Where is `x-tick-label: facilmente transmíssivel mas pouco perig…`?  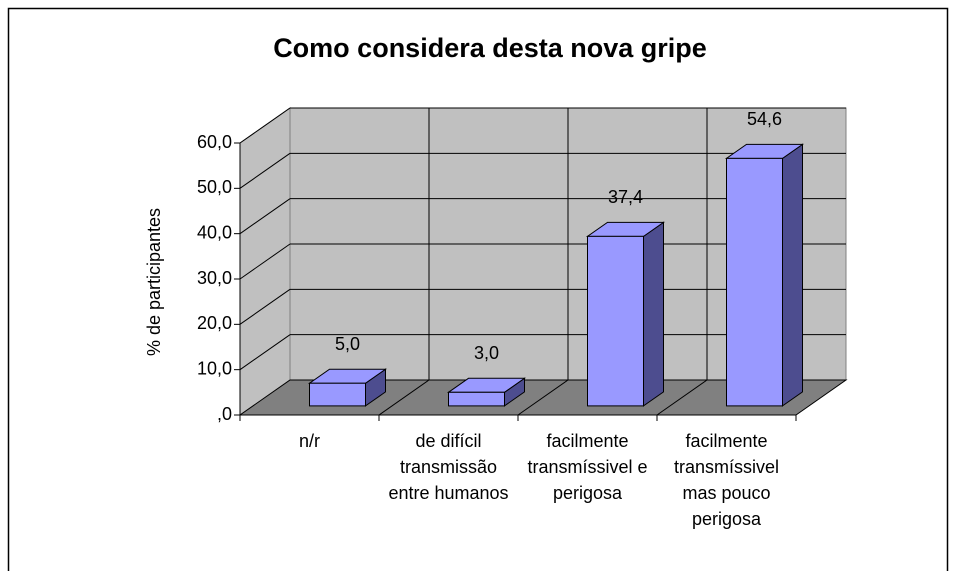
x-tick-label: facilmente transmíssivel mas pouco perig… is located at coordinates (726, 480).